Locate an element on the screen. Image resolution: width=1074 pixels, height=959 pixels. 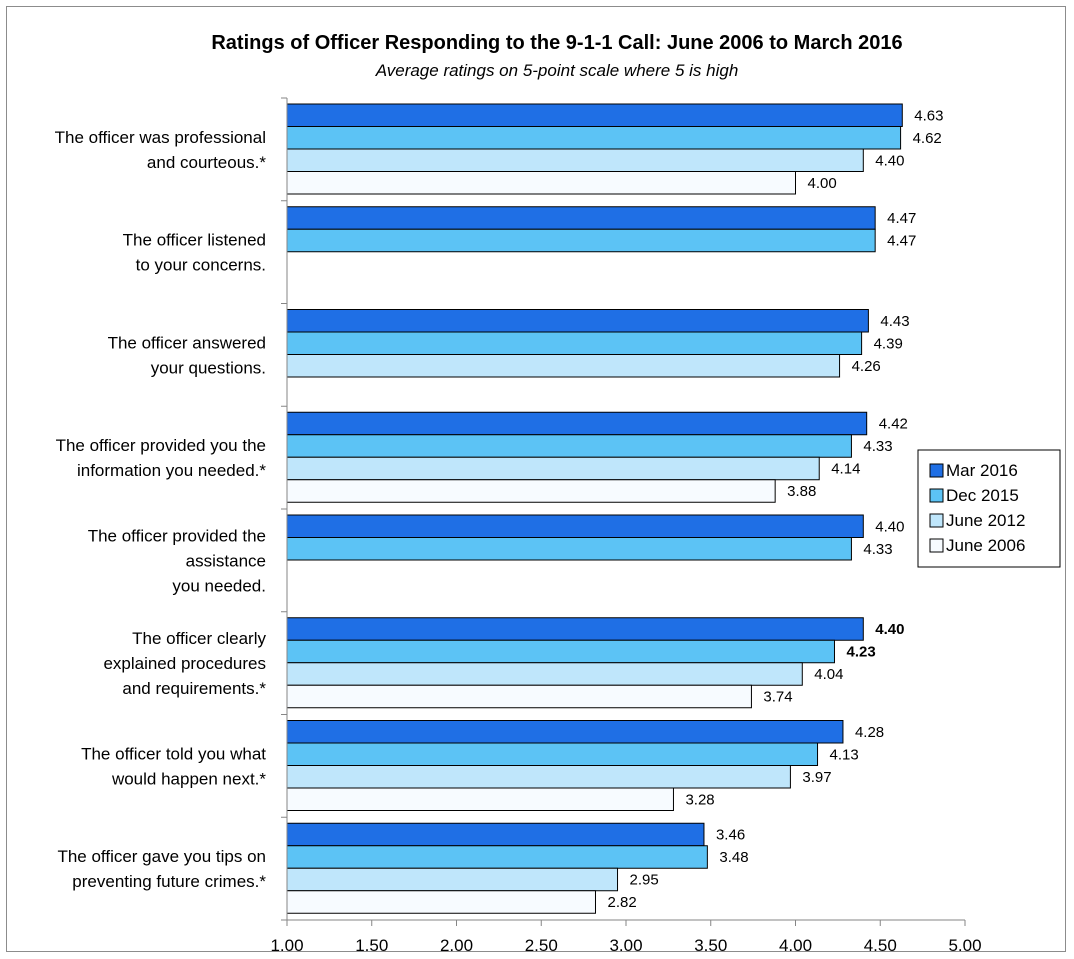
data-label: 4.14 is located at coordinates (845, 469).